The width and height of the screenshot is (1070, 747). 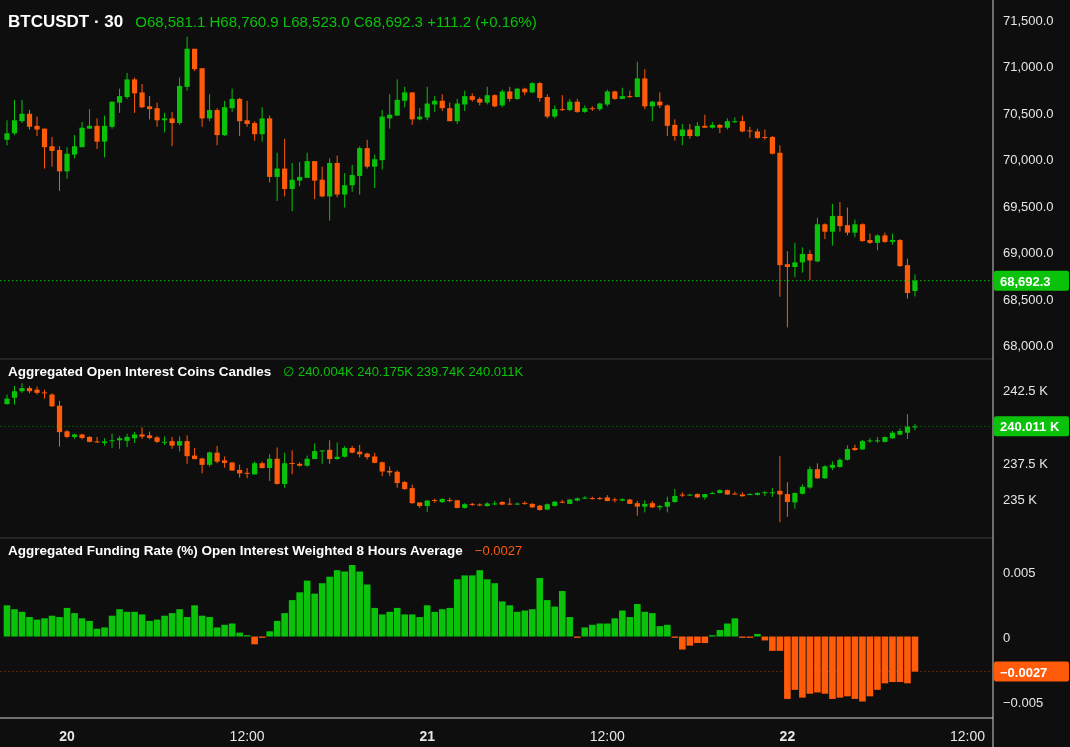 What do you see at coordinates (1020, 499) in the screenshot?
I see `y-tick-label: 235 K` at bounding box center [1020, 499].